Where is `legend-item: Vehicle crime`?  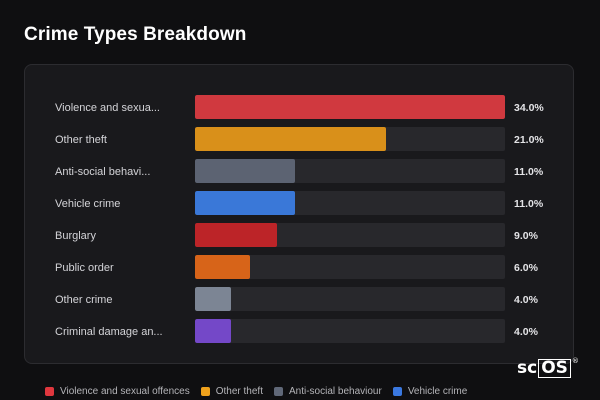 legend-item: Vehicle crime is located at coordinates (430, 391).